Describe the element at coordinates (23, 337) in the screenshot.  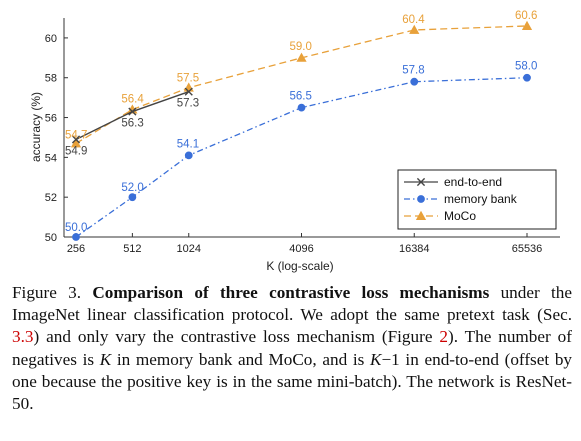
I see `caption-section-ref: 3.3` at that location.